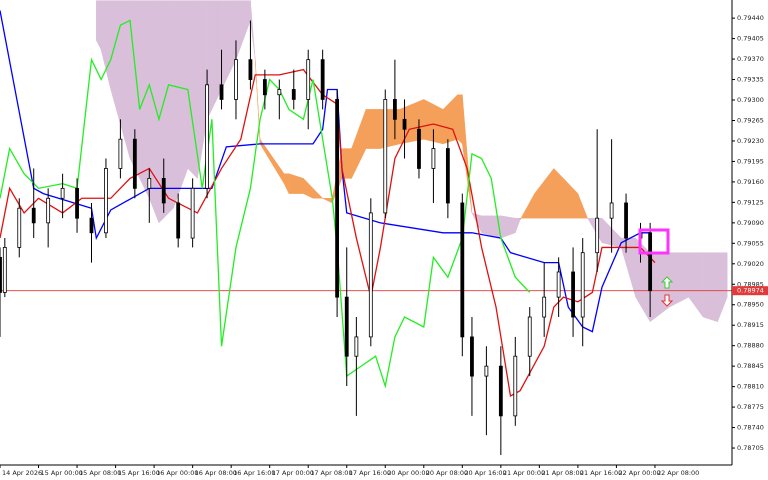 The height and width of the screenshot is (480, 768). What do you see at coordinates (750, 161) in the screenshot?
I see `y-tick-label: 0.79195` at bounding box center [750, 161].